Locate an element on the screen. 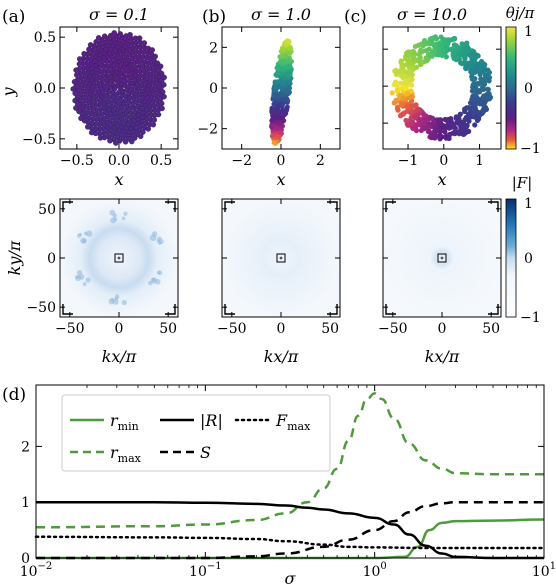 The width and height of the screenshot is (556, 588). panel-b-title: σ = 1.0 is located at coordinates (281, 14).